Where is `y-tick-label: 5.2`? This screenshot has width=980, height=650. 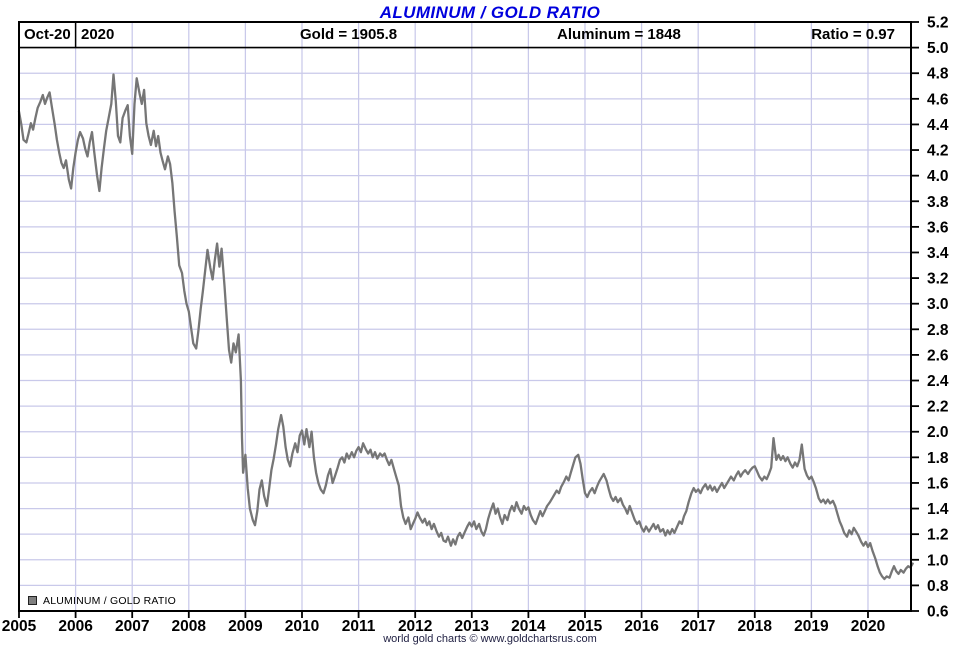 y-tick-label: 5.2 is located at coordinates (938, 23).